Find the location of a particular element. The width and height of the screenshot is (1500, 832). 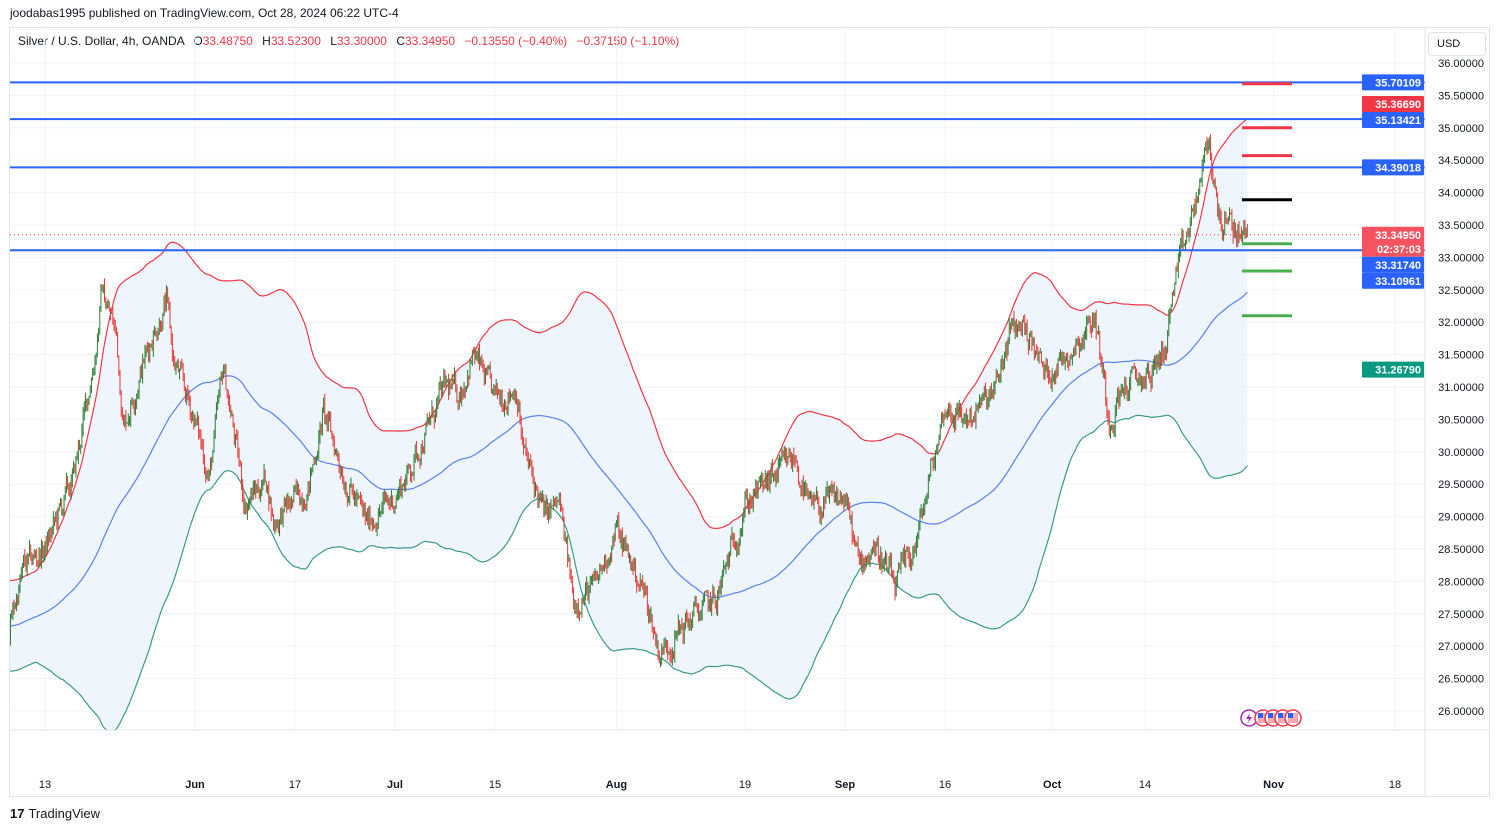

countdown-text: 02:37:03 is located at coordinates (1399, 250).